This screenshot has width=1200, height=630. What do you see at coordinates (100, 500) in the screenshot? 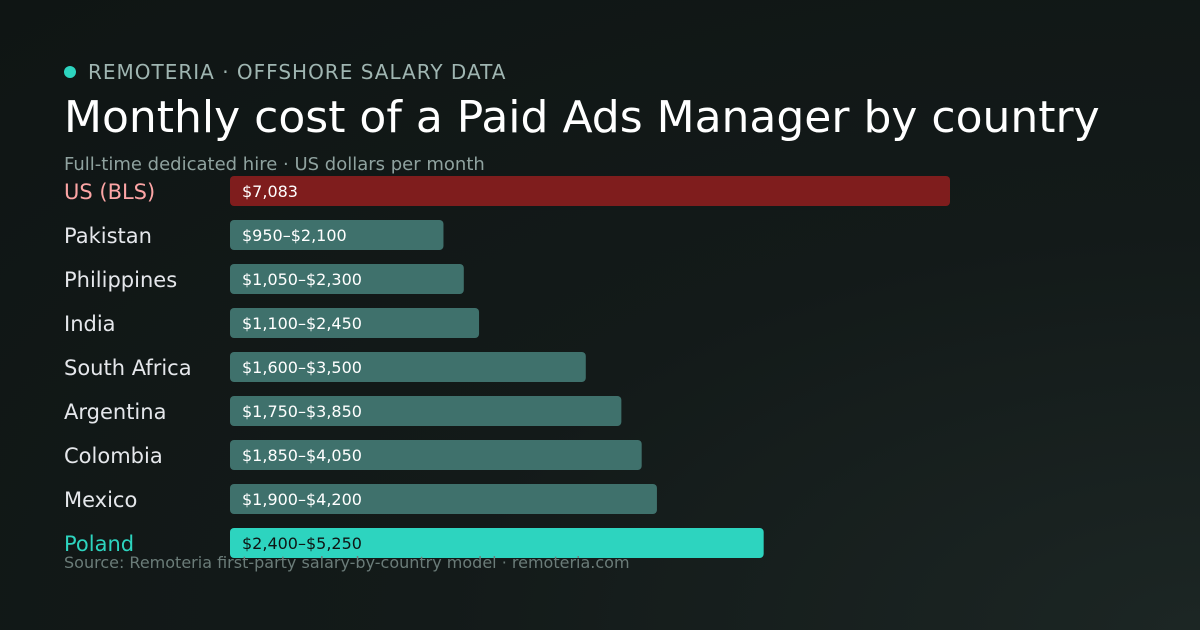
I see `category-label: Mexico` at bounding box center [100, 500].